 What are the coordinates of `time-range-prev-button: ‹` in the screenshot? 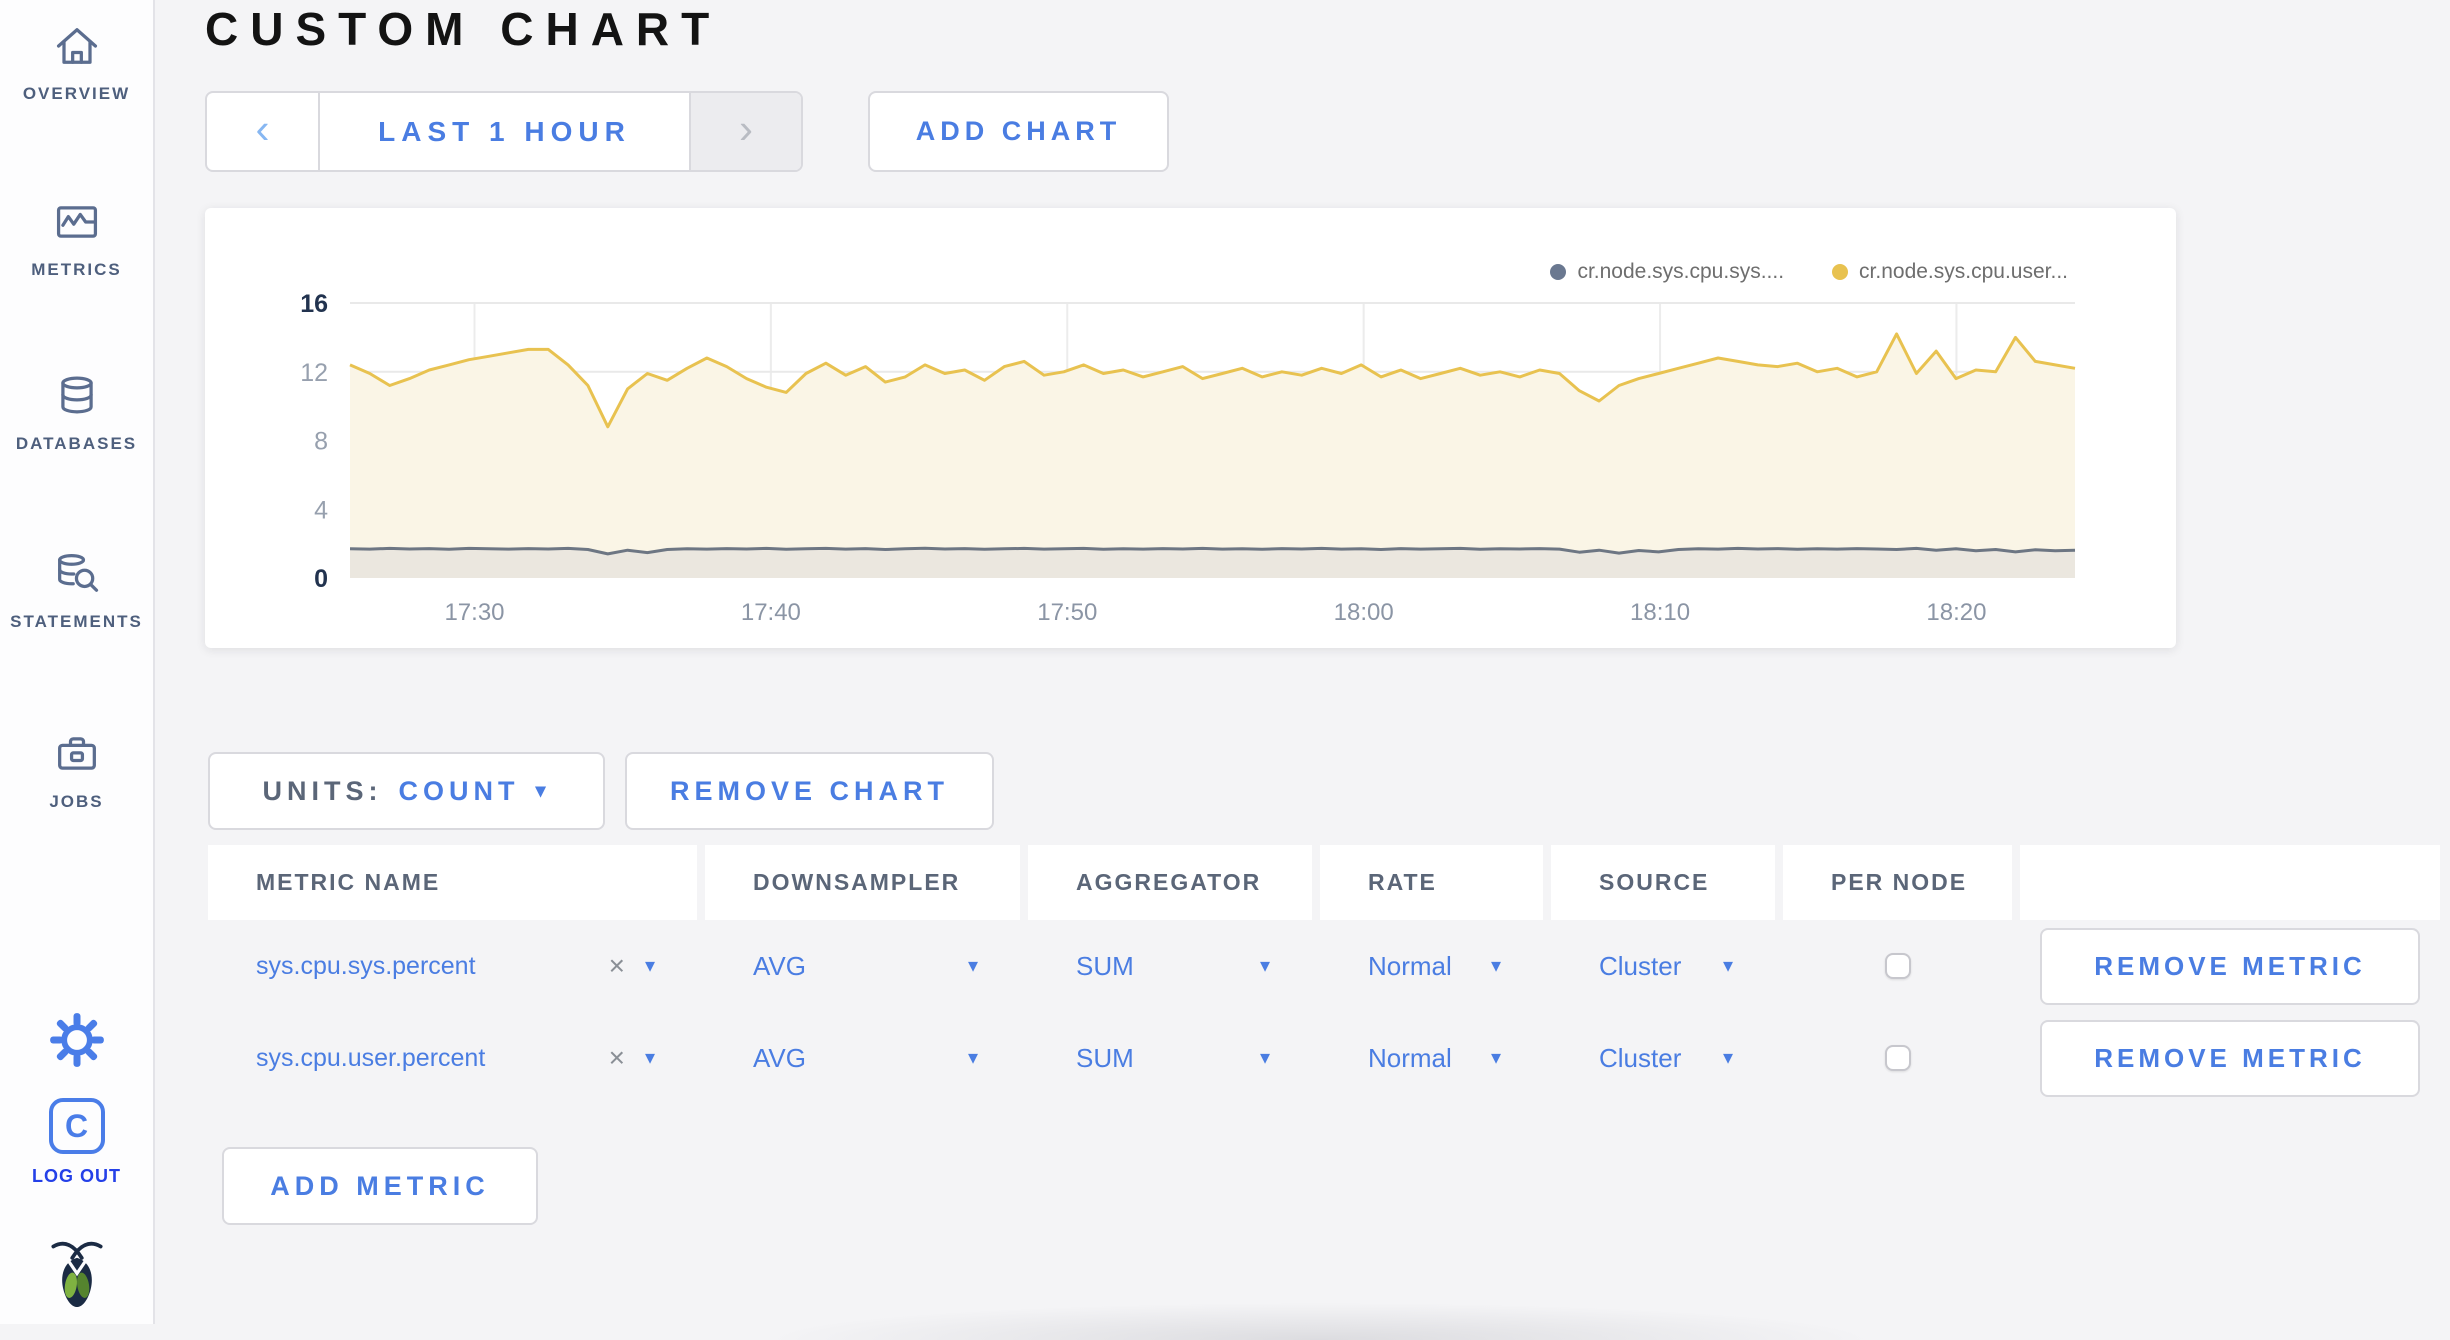 It's located at (263, 131).